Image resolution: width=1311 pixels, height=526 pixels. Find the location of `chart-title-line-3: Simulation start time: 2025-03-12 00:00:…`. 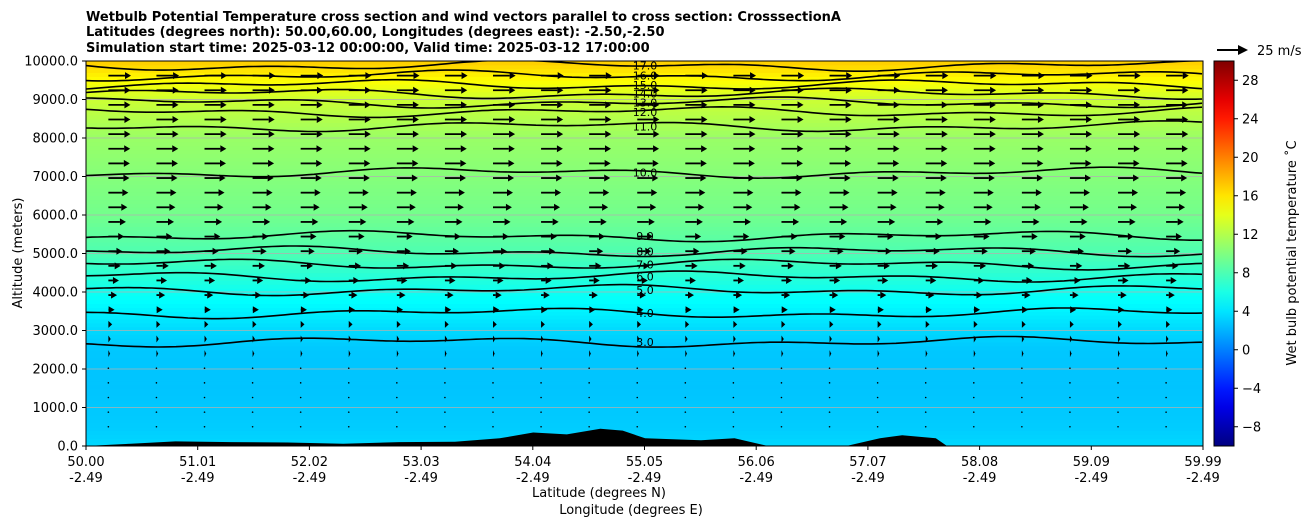

chart-title-line-3: Simulation start time: 2025-03-12 00:00:… is located at coordinates (368, 48).